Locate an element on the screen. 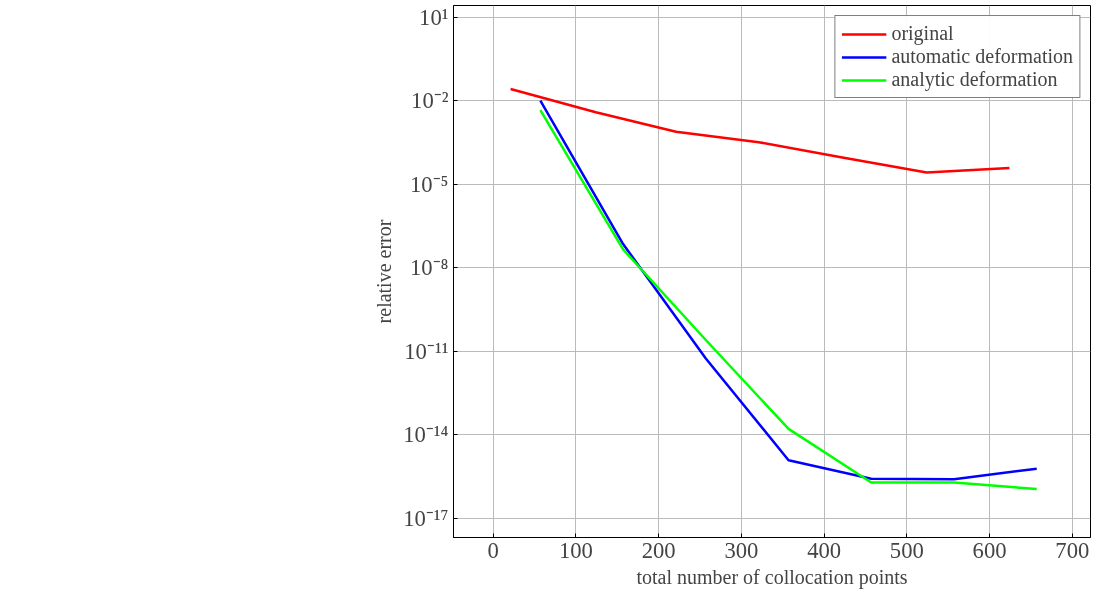  y-tick-label: 10⁻¹⁴ is located at coordinates (426, 435).